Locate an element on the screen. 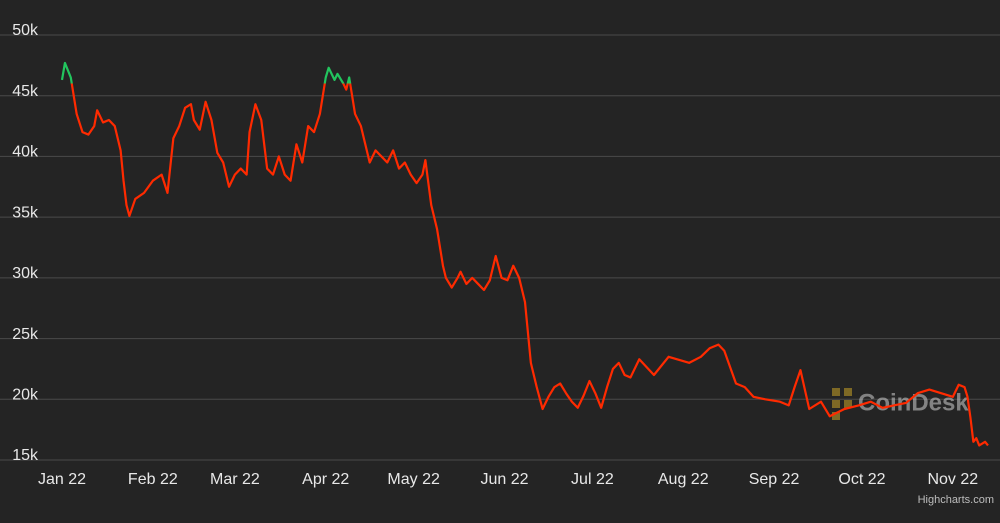 The width and height of the screenshot is (1000, 523). x-tick-label: Apr 22 is located at coordinates (325, 479).